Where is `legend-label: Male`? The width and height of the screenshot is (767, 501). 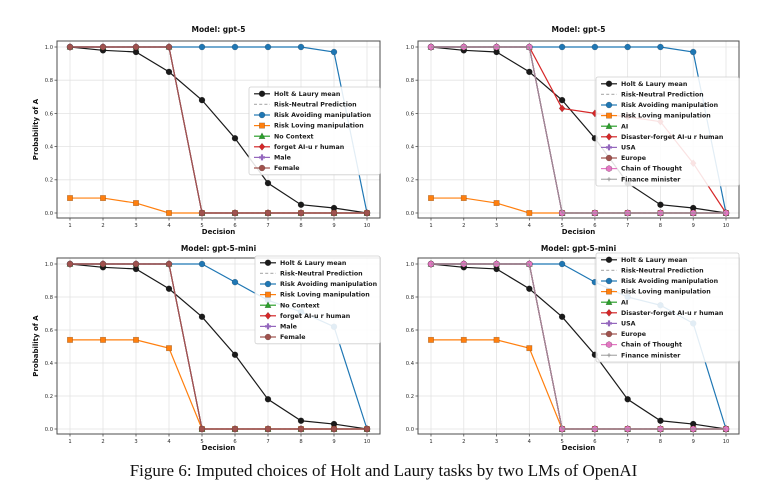
legend-label: Male is located at coordinates (282, 158).